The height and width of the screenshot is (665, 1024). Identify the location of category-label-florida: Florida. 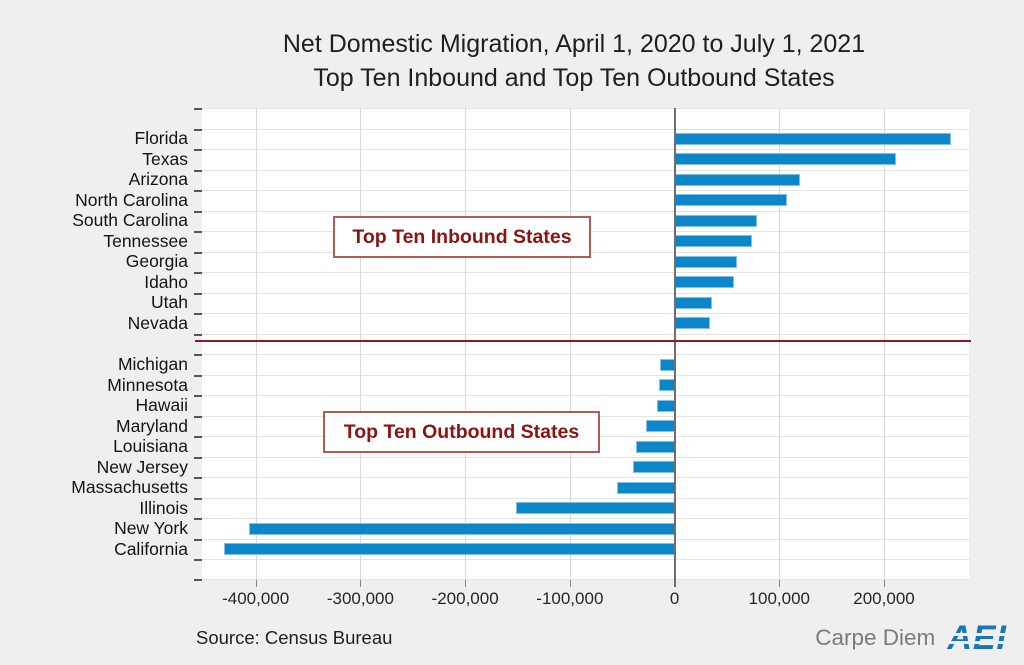
(161, 138).